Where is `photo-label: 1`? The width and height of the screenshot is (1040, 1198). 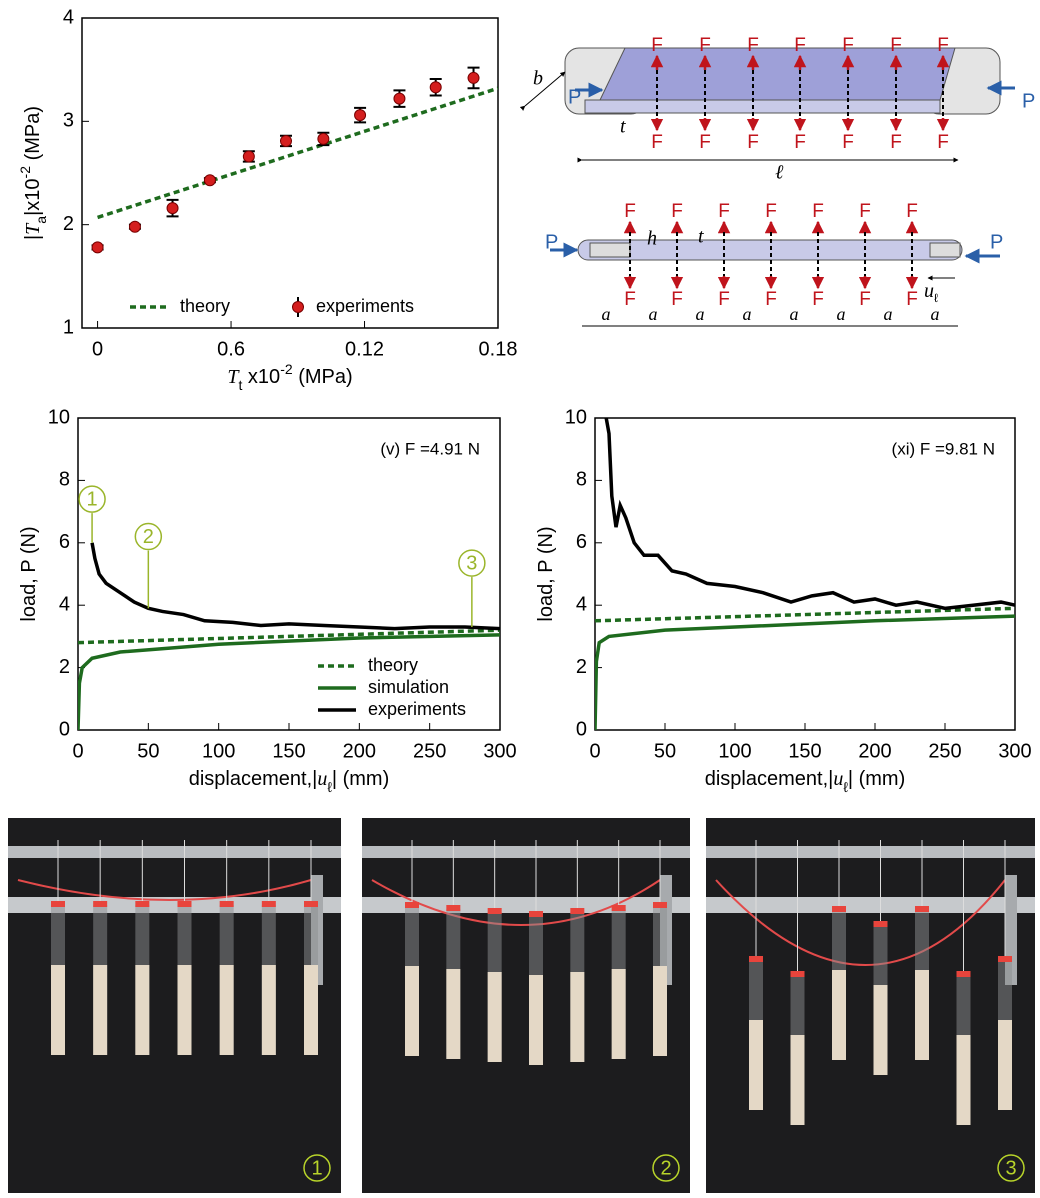 photo-label: 1 is located at coordinates (316, 1168).